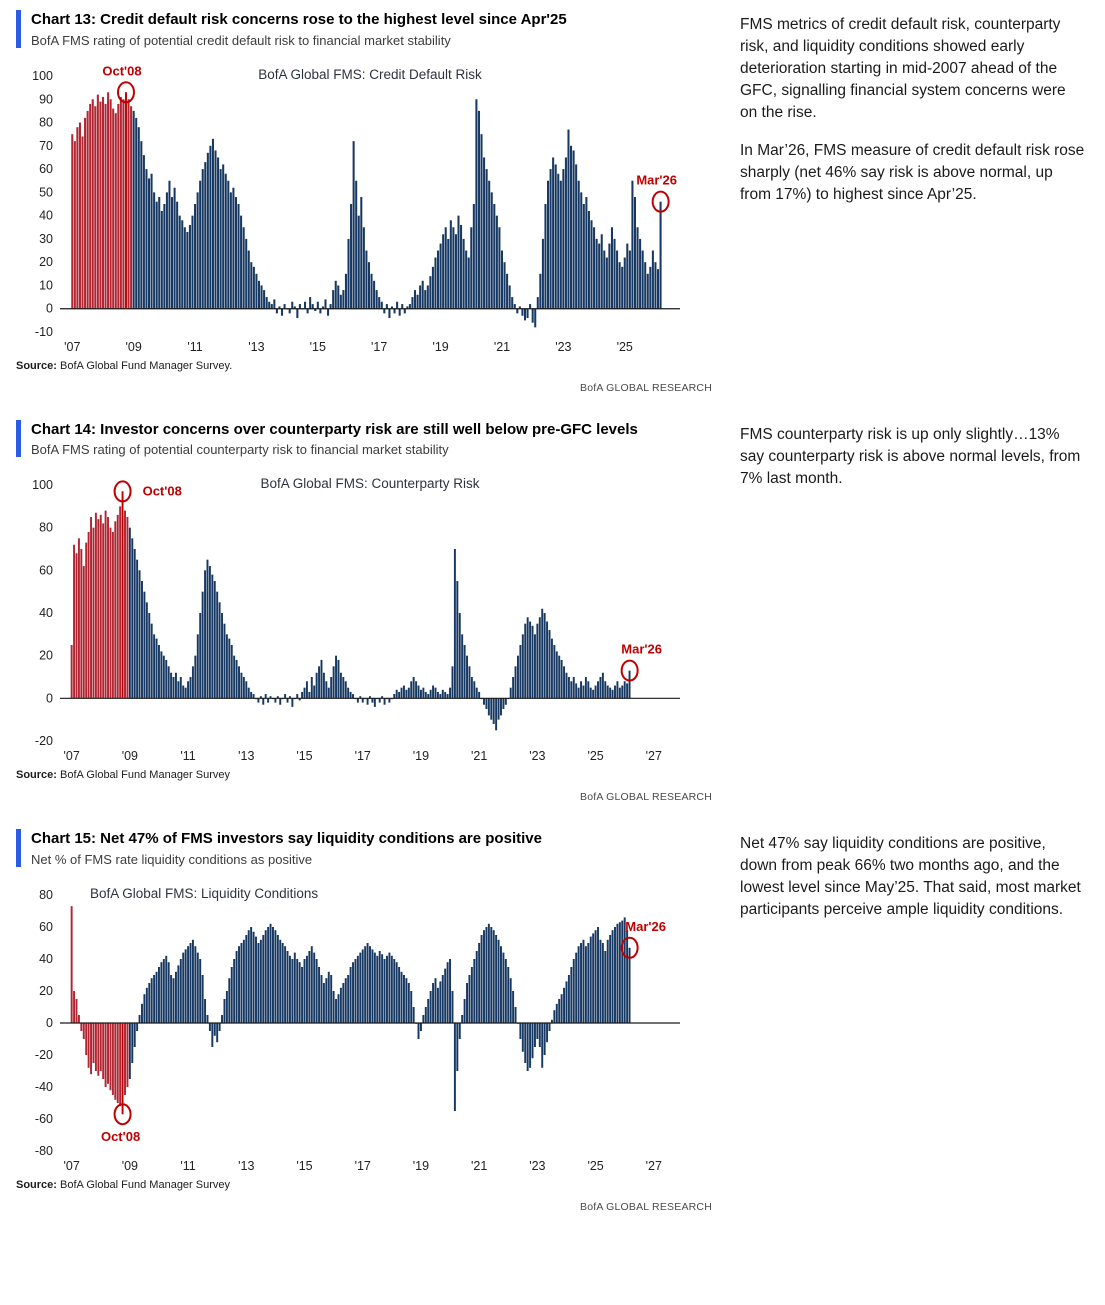  Describe the element at coordinates (44, 1151) in the screenshot. I see `svg-text: -80` at that location.